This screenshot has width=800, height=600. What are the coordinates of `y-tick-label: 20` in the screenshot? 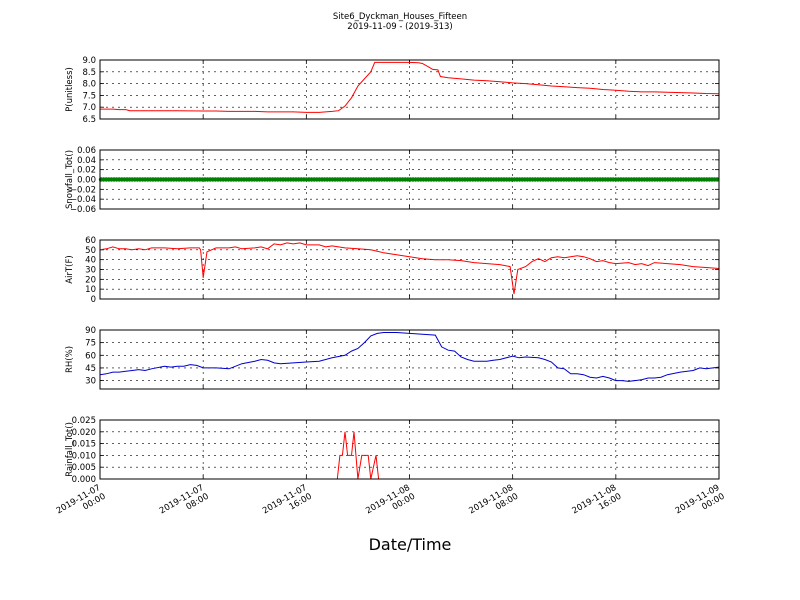 It's located at (90, 280).